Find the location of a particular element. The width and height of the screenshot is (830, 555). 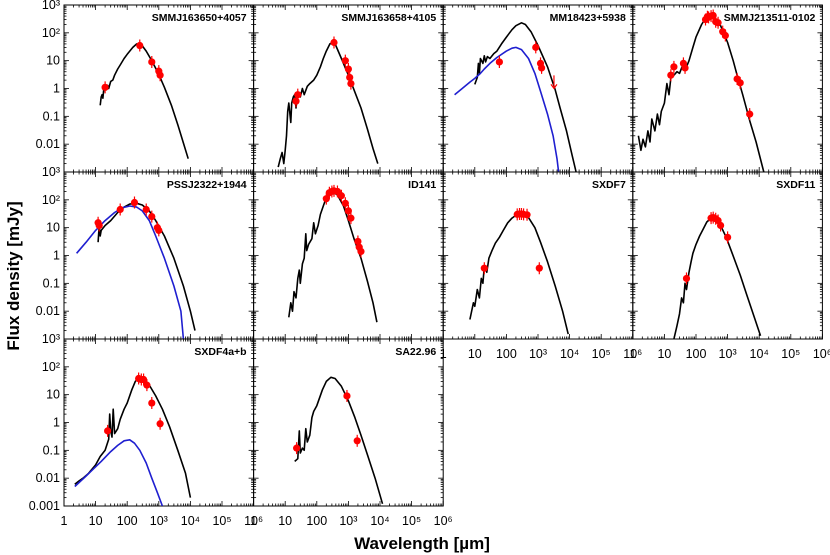

panel-0: SMMJ163650+4057 is located at coordinates (159, 88).